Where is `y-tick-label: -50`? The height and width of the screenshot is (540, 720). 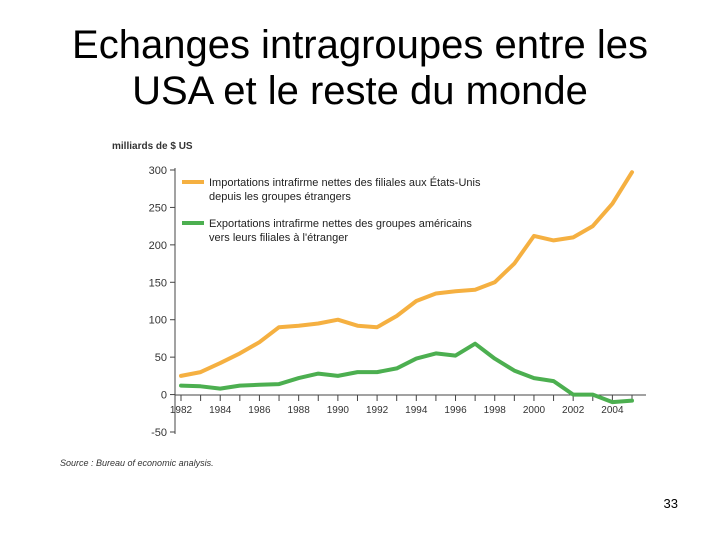 y-tick-label: -50 is located at coordinates (159, 433).